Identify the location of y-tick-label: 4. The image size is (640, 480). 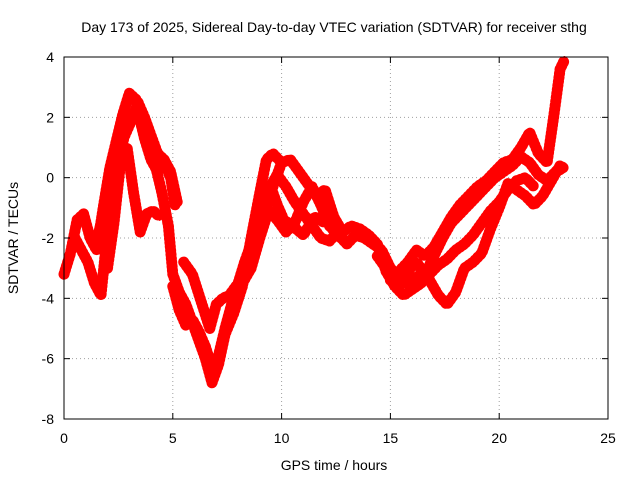
(50, 57).